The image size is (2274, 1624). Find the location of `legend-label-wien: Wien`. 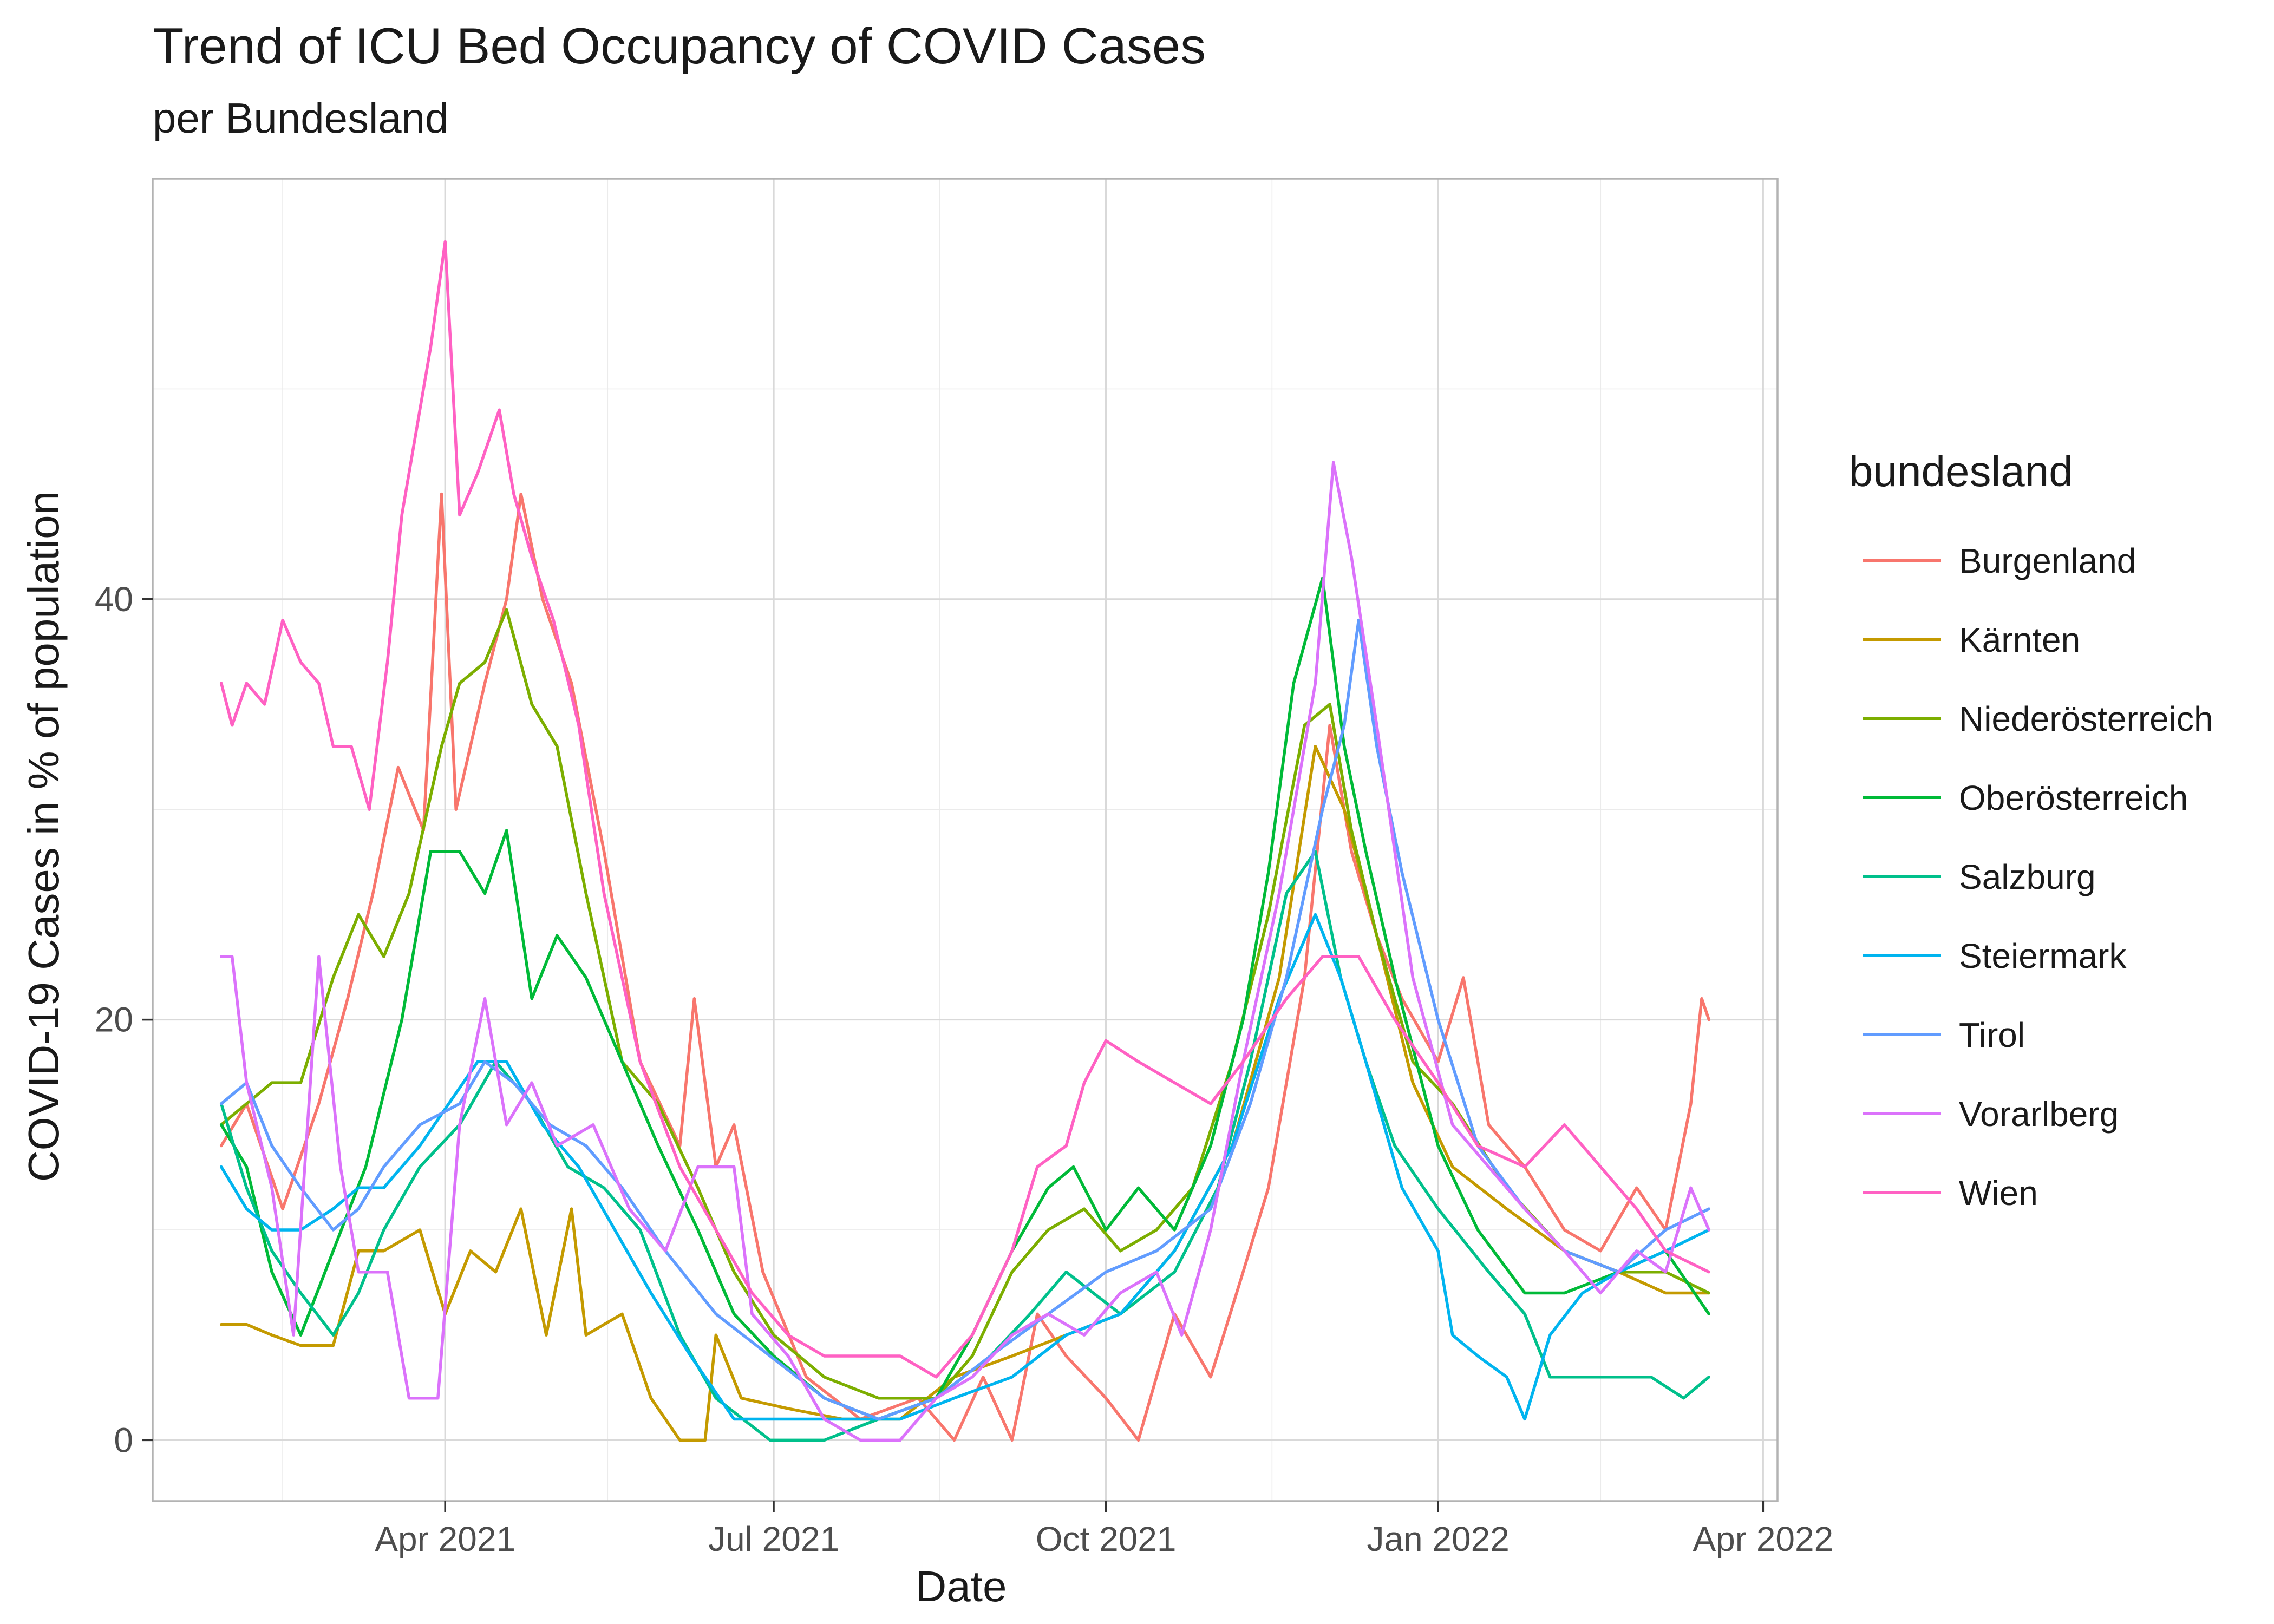

legend-label-wien: Wien is located at coordinates (1999, 1194).